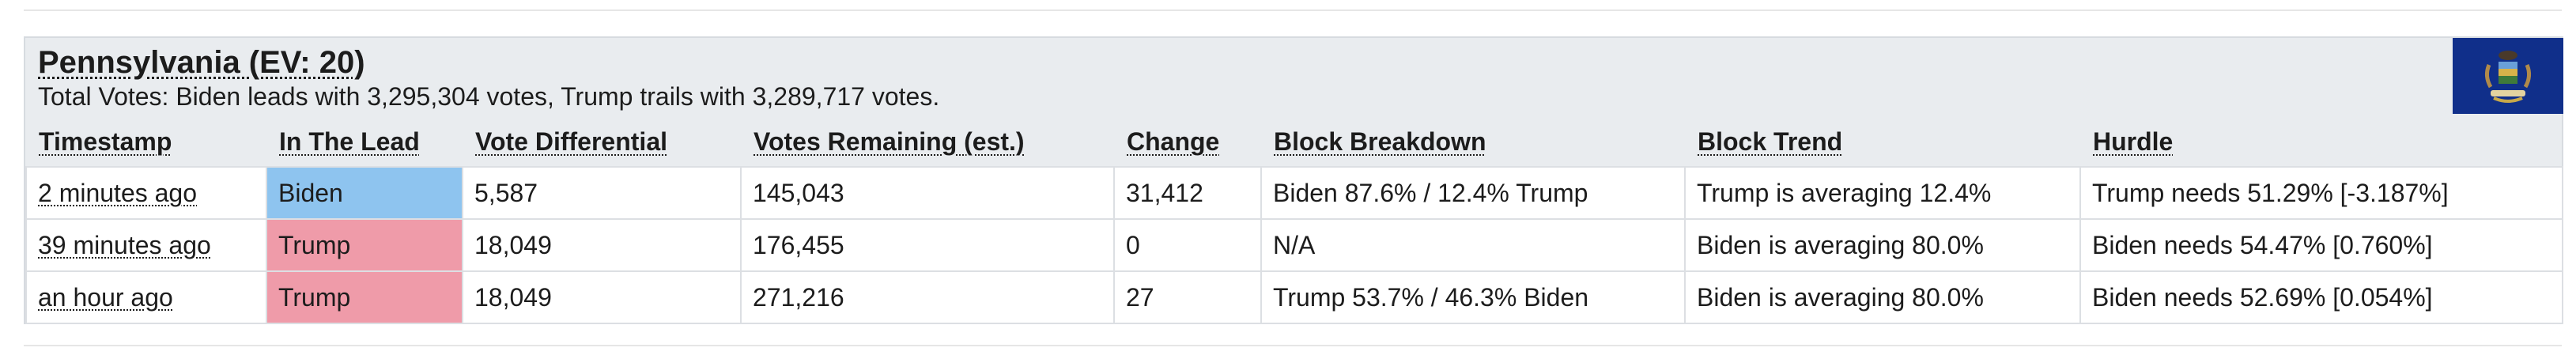  I want to click on hurdle-cell: Biden needs 52.69% [0.054%], so click(2321, 297).